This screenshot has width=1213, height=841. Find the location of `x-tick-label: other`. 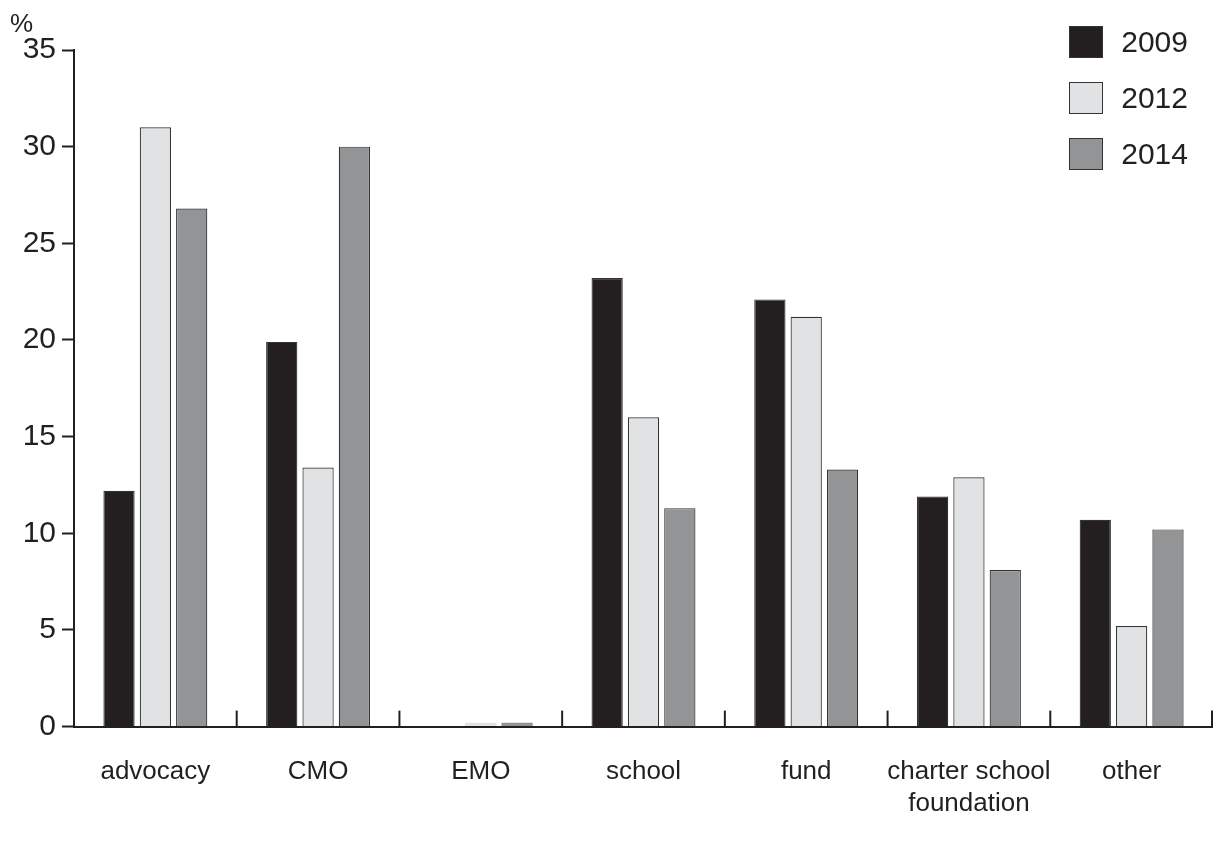

x-tick-label: other is located at coordinates (1132, 770).